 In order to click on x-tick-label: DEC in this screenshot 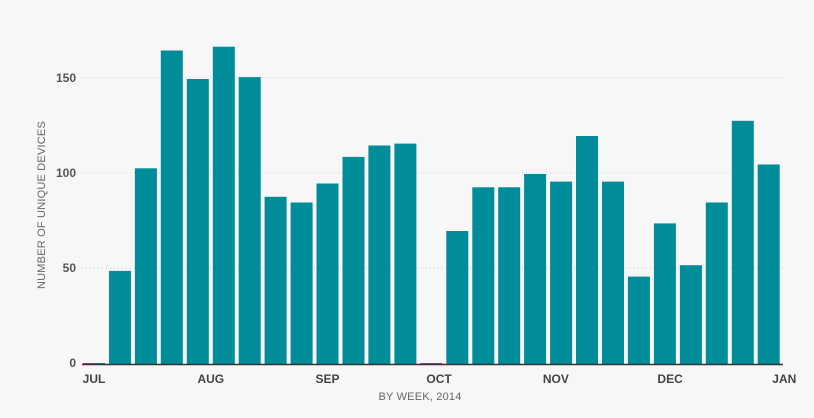, I will do `click(670, 379)`.